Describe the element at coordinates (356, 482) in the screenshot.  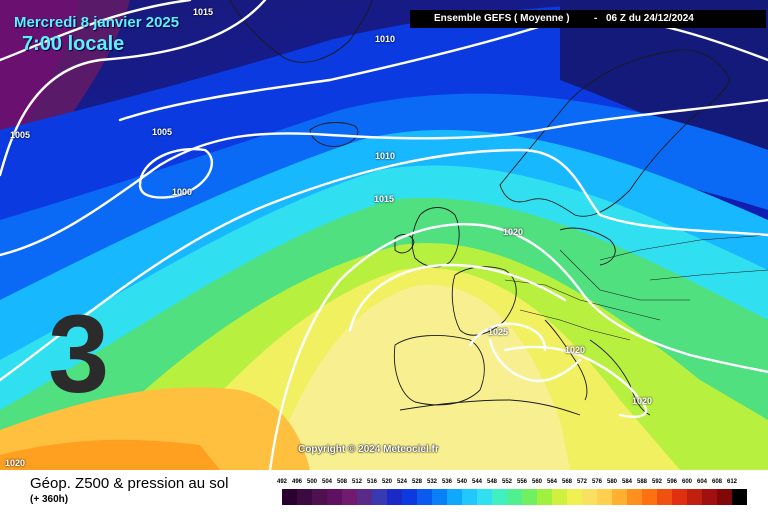
I see `scale-tick-label: 512` at that location.